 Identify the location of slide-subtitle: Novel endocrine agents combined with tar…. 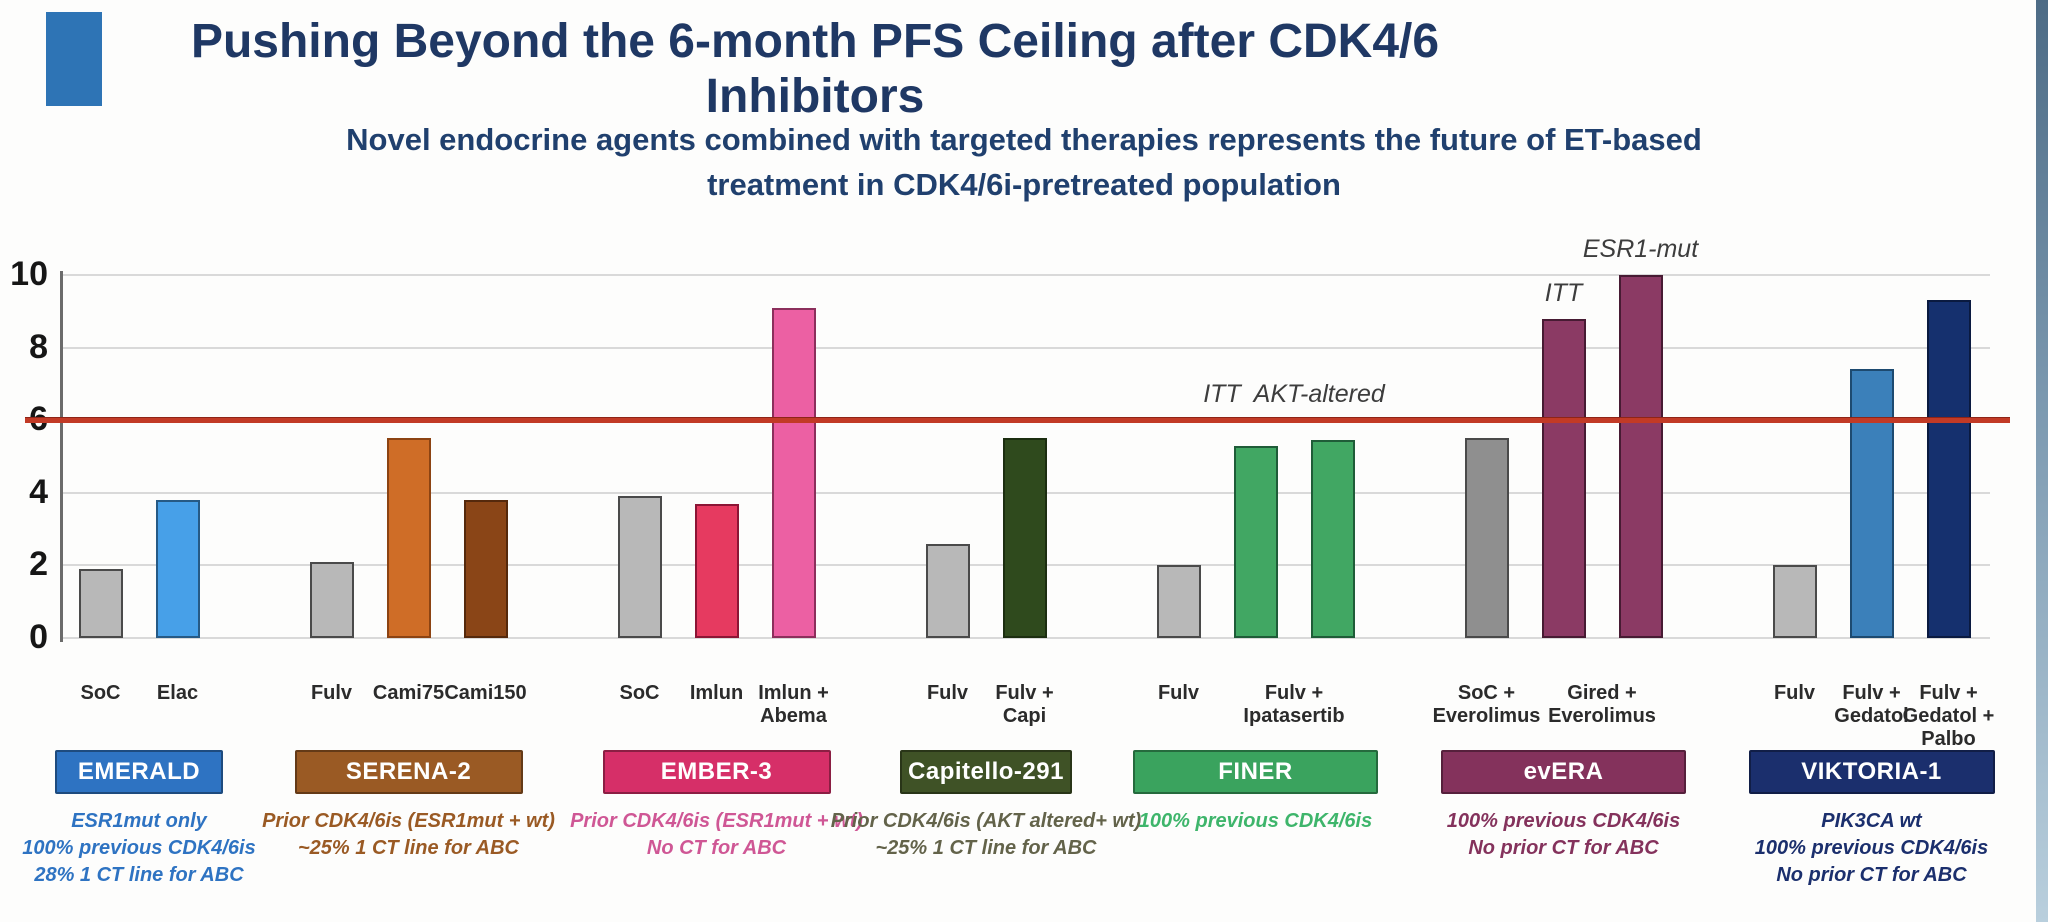
(1024, 162).